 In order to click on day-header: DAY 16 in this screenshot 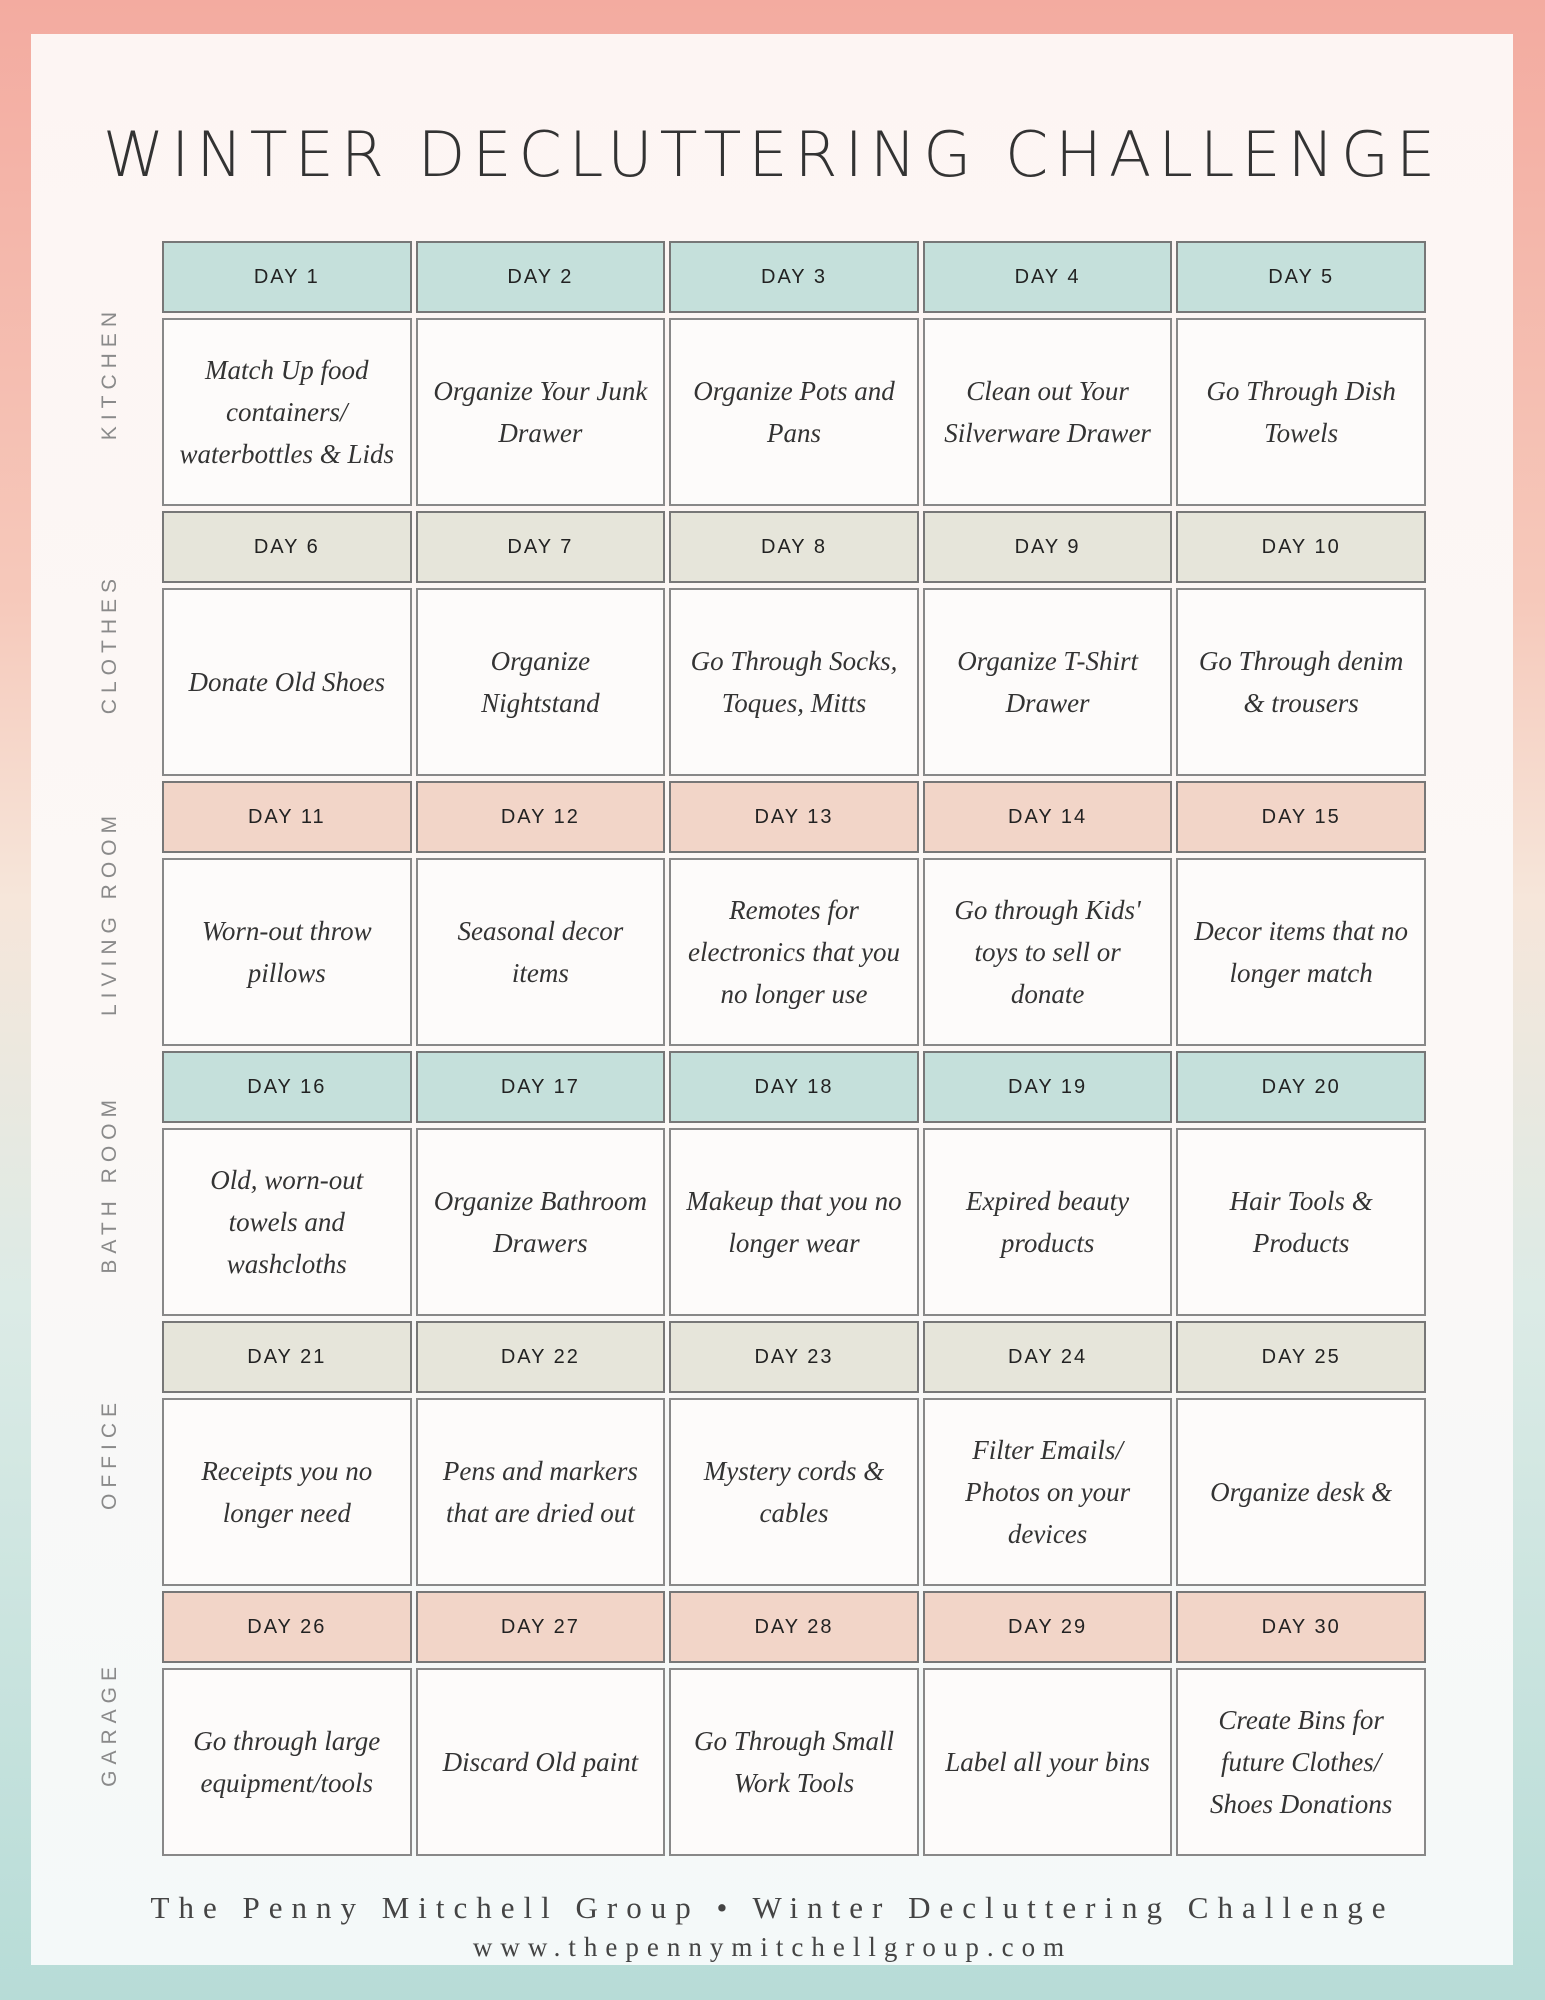, I will do `click(287, 1087)`.